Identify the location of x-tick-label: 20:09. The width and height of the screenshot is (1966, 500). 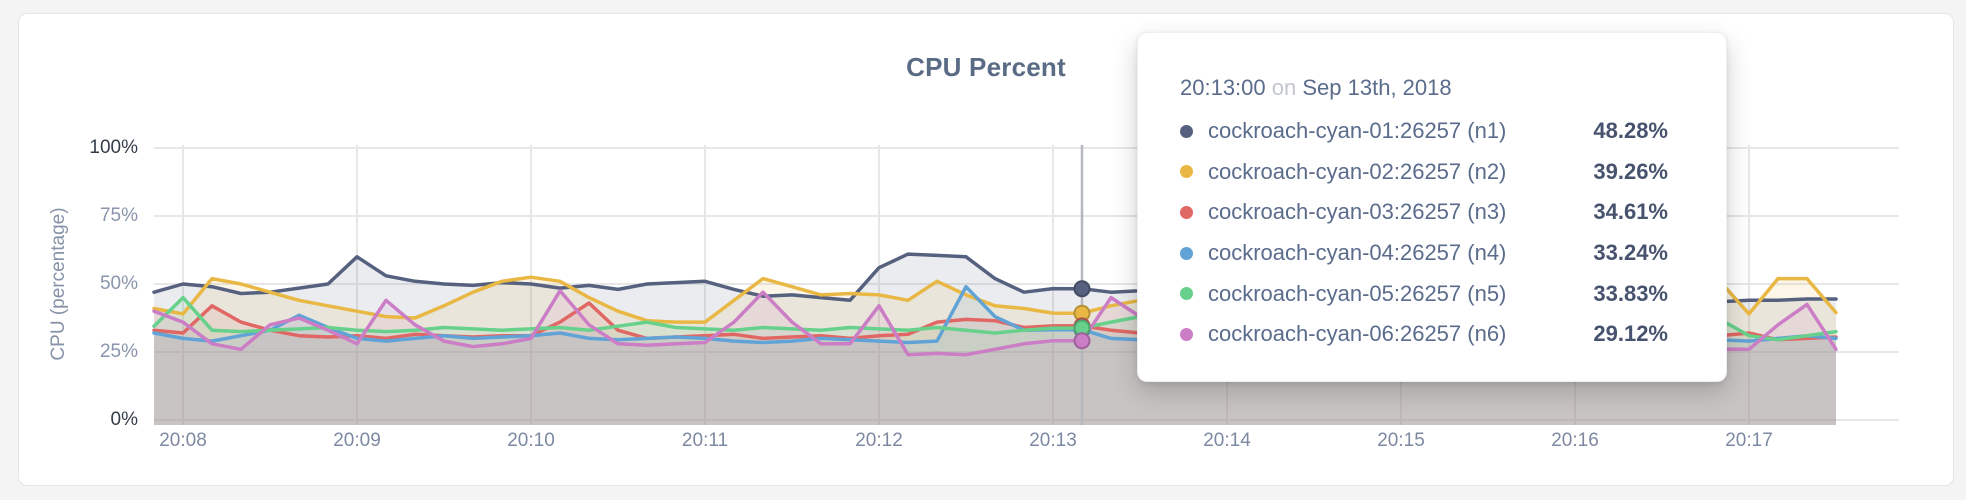
(357, 440).